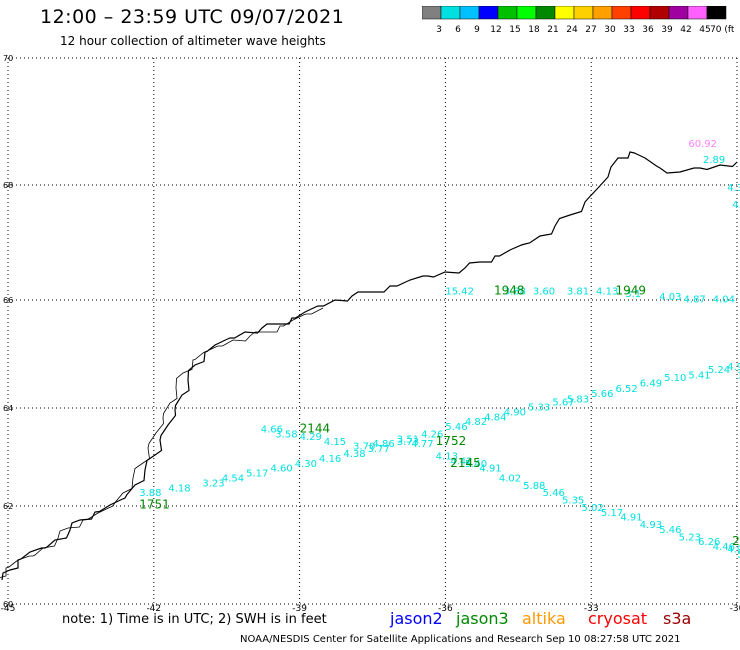 The image size is (740, 650). Describe the element at coordinates (670, 530) in the screenshot. I see `swh-value: 5.46` at that location.